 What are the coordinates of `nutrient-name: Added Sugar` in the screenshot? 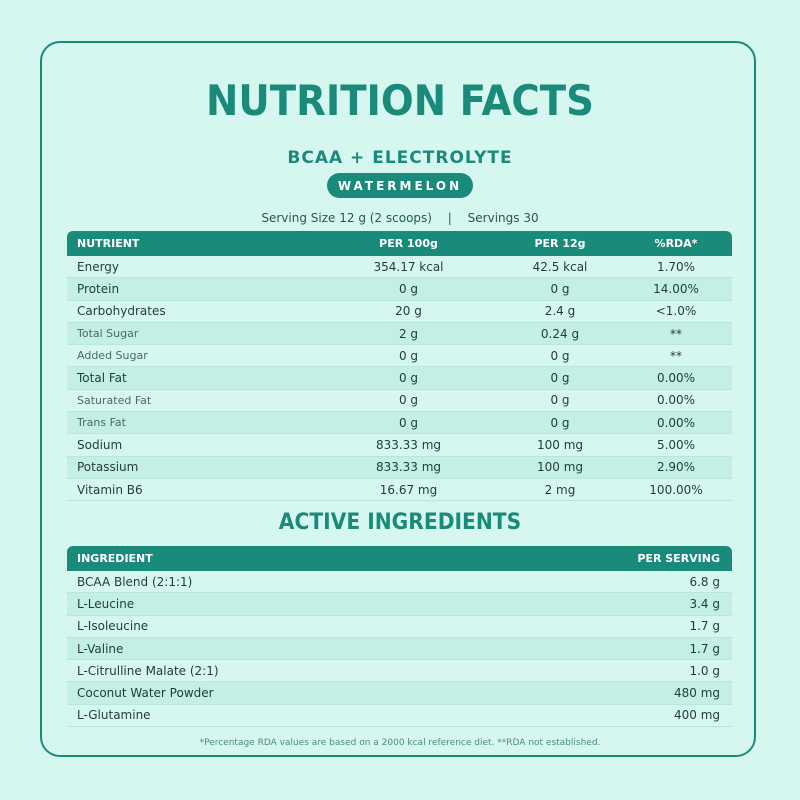 It's located at (112, 356).